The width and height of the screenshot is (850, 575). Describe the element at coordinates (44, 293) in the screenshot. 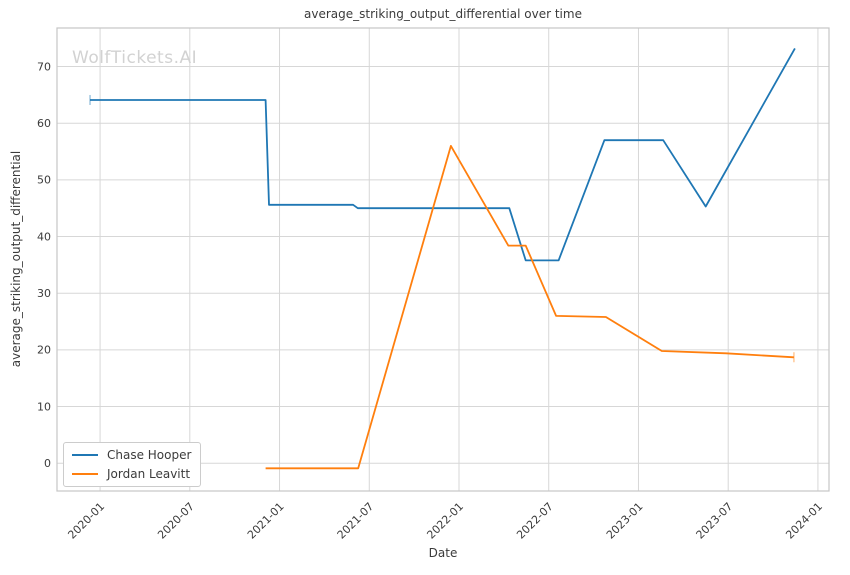

I see `y-tick-label: 30` at that location.